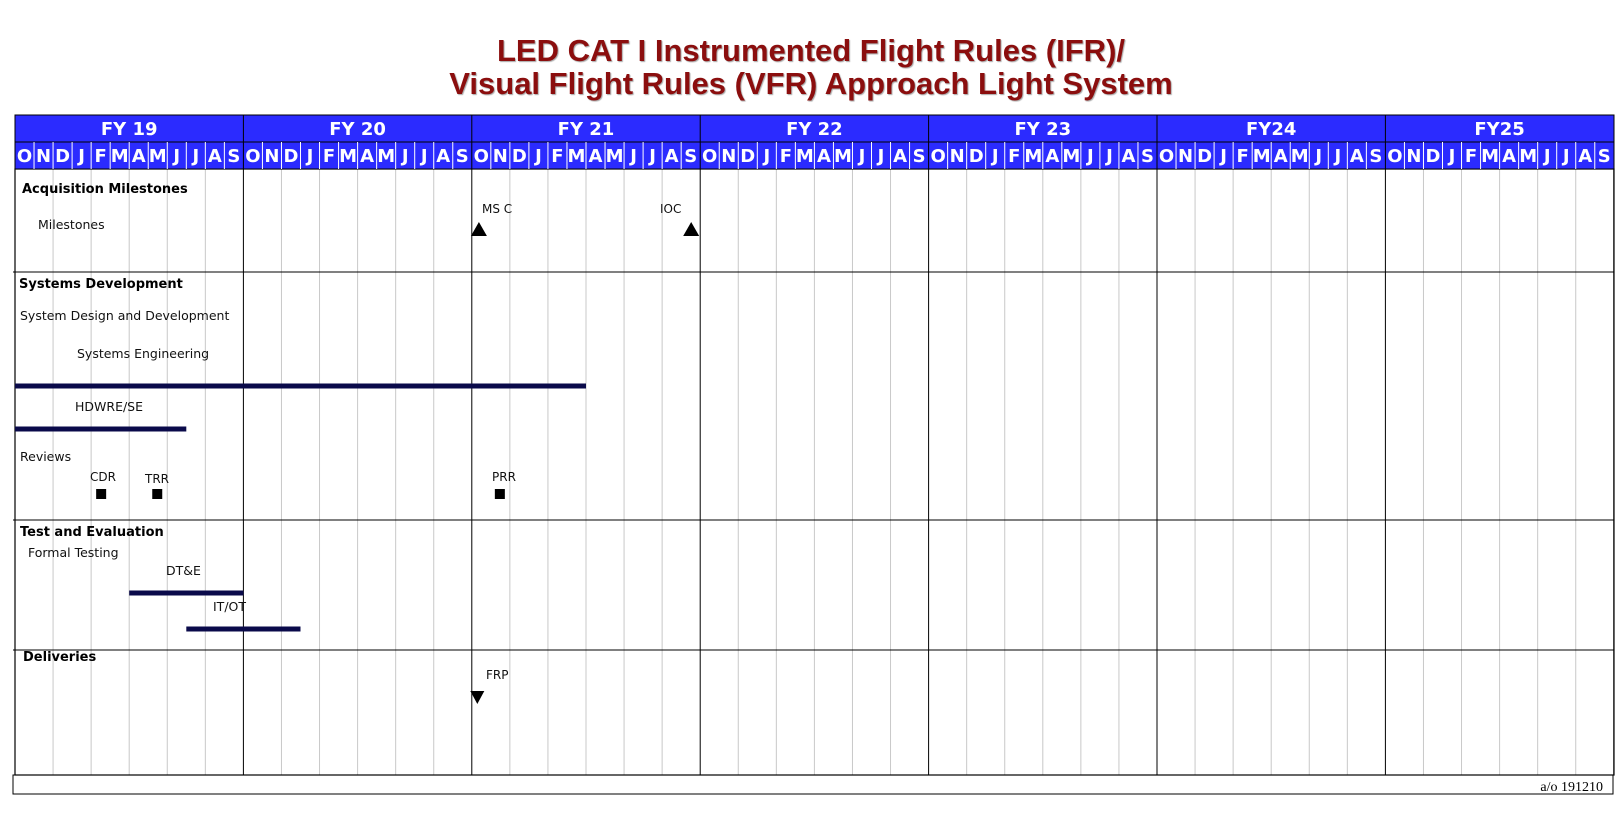 The height and width of the screenshot is (816, 1622). Describe the element at coordinates (129, 129) in the screenshot. I see `fy-header-label: FY 19` at that location.